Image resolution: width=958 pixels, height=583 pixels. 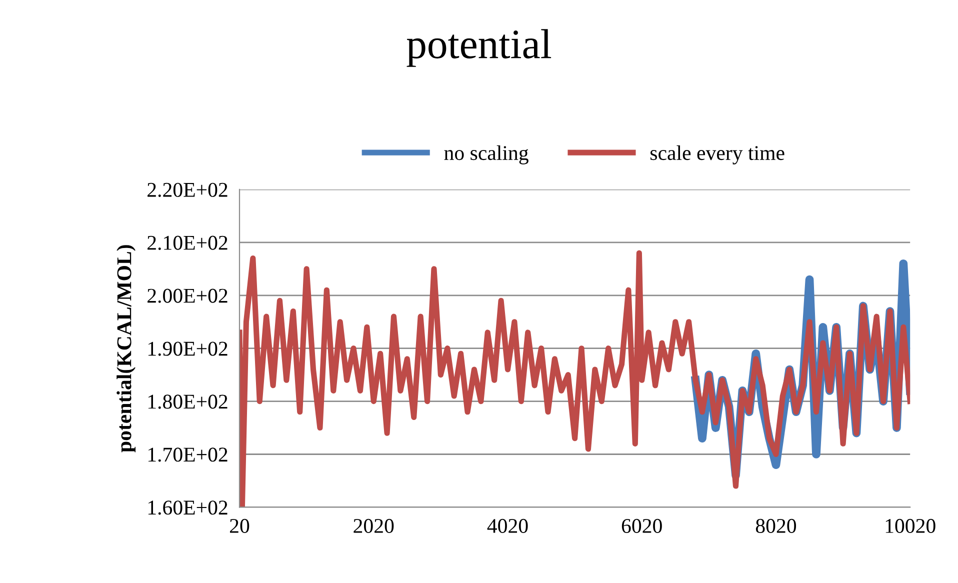 What do you see at coordinates (188, 243) in the screenshot?
I see `y-tick-label: 2.10E+02` at bounding box center [188, 243].